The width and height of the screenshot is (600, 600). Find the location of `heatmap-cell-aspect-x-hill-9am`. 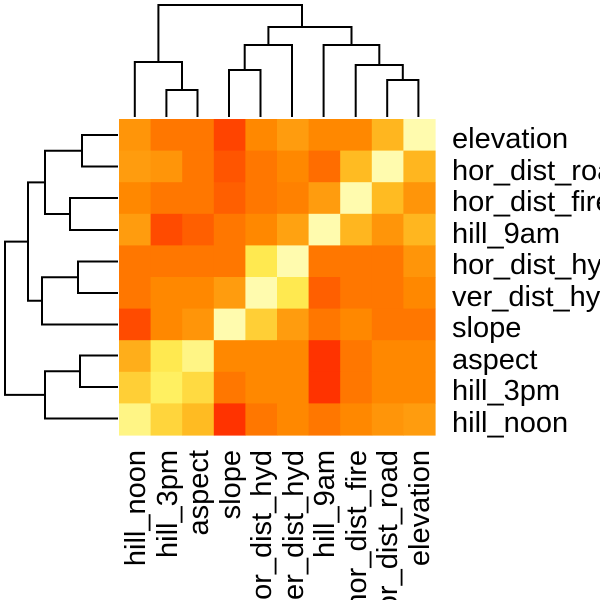

heatmap-cell-aspect-x-hill-9am is located at coordinates (324, 356).